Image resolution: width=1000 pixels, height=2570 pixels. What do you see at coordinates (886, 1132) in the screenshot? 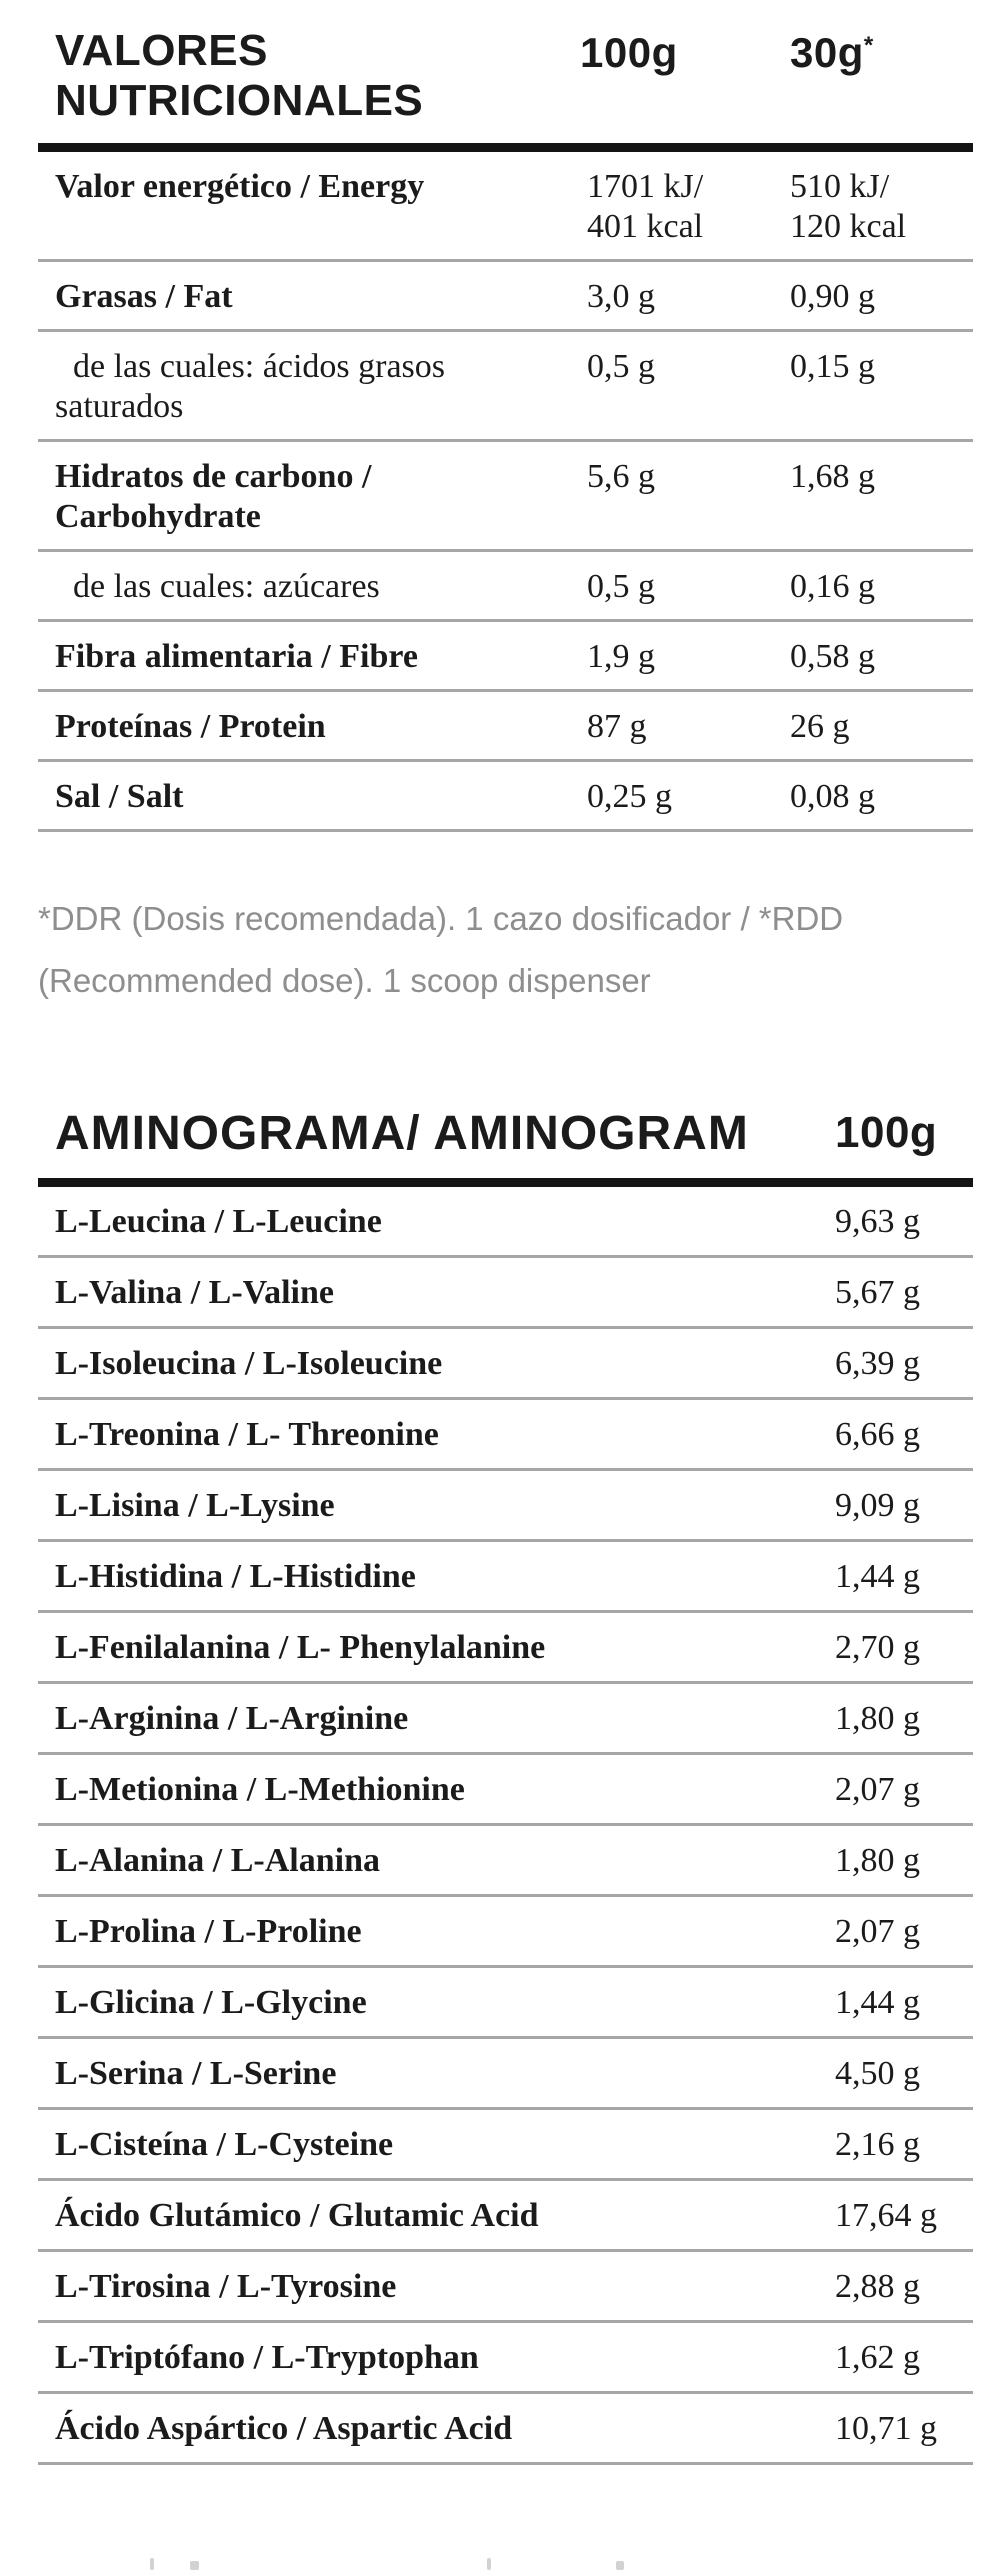
I see `amino-column-header-100g: 100g` at bounding box center [886, 1132].